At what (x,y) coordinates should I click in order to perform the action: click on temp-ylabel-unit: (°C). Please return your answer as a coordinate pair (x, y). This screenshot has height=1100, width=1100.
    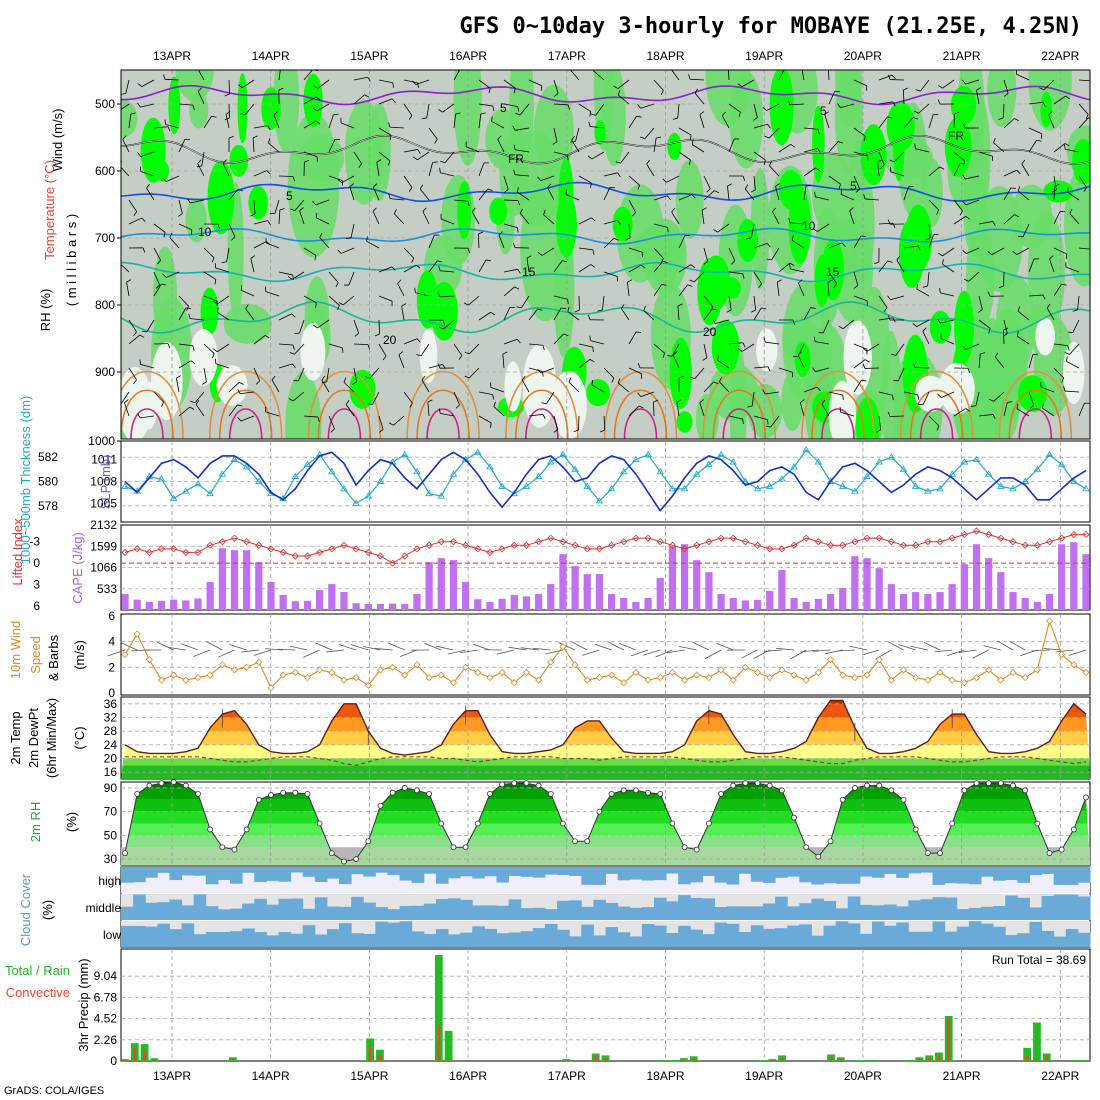
    Looking at the image, I should click on (79, 737).